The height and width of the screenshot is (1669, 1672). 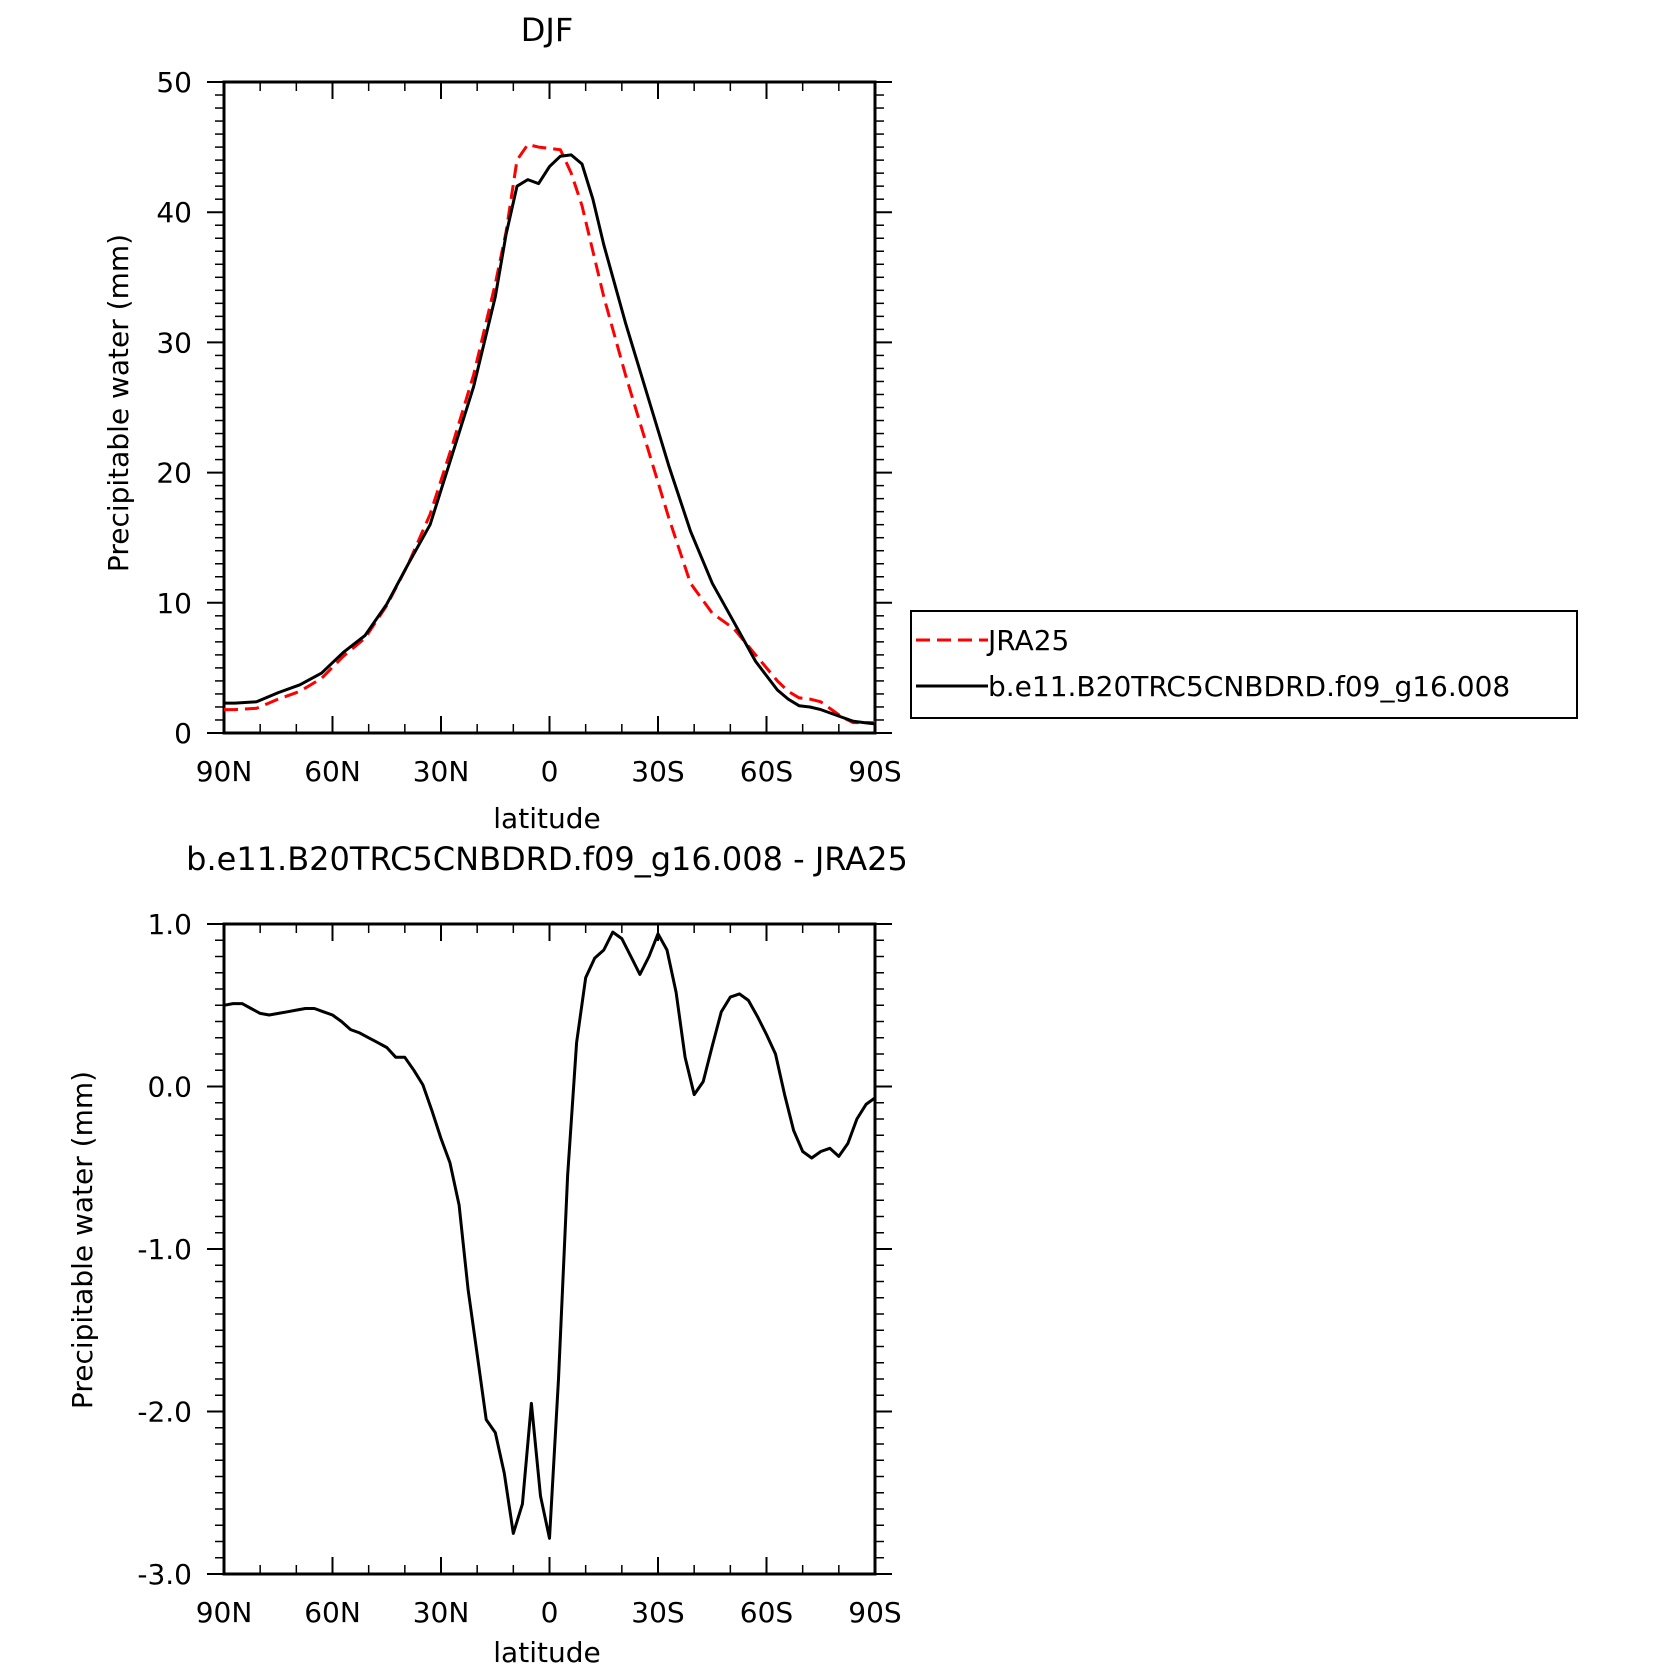 What do you see at coordinates (169, 924) in the screenshot?
I see `bottom-y-tick-label: 1.0` at bounding box center [169, 924].